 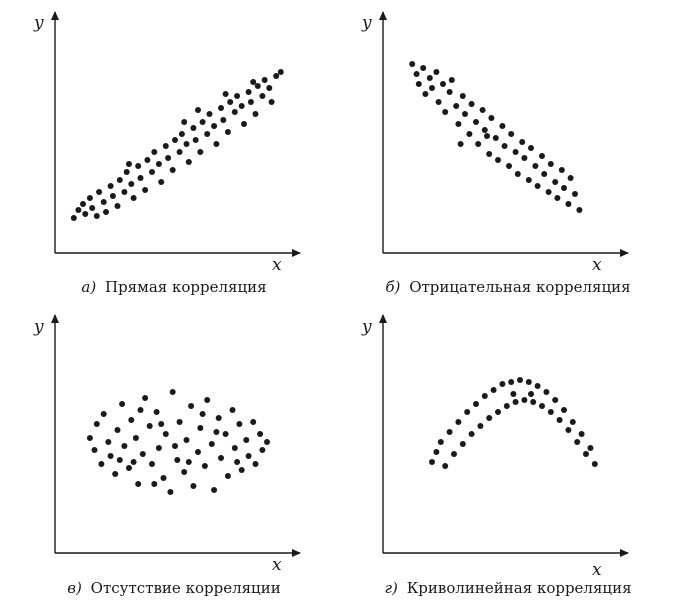 What do you see at coordinates (597, 265) in the screenshot?
I see `x-axis-label: x` at bounding box center [597, 265].